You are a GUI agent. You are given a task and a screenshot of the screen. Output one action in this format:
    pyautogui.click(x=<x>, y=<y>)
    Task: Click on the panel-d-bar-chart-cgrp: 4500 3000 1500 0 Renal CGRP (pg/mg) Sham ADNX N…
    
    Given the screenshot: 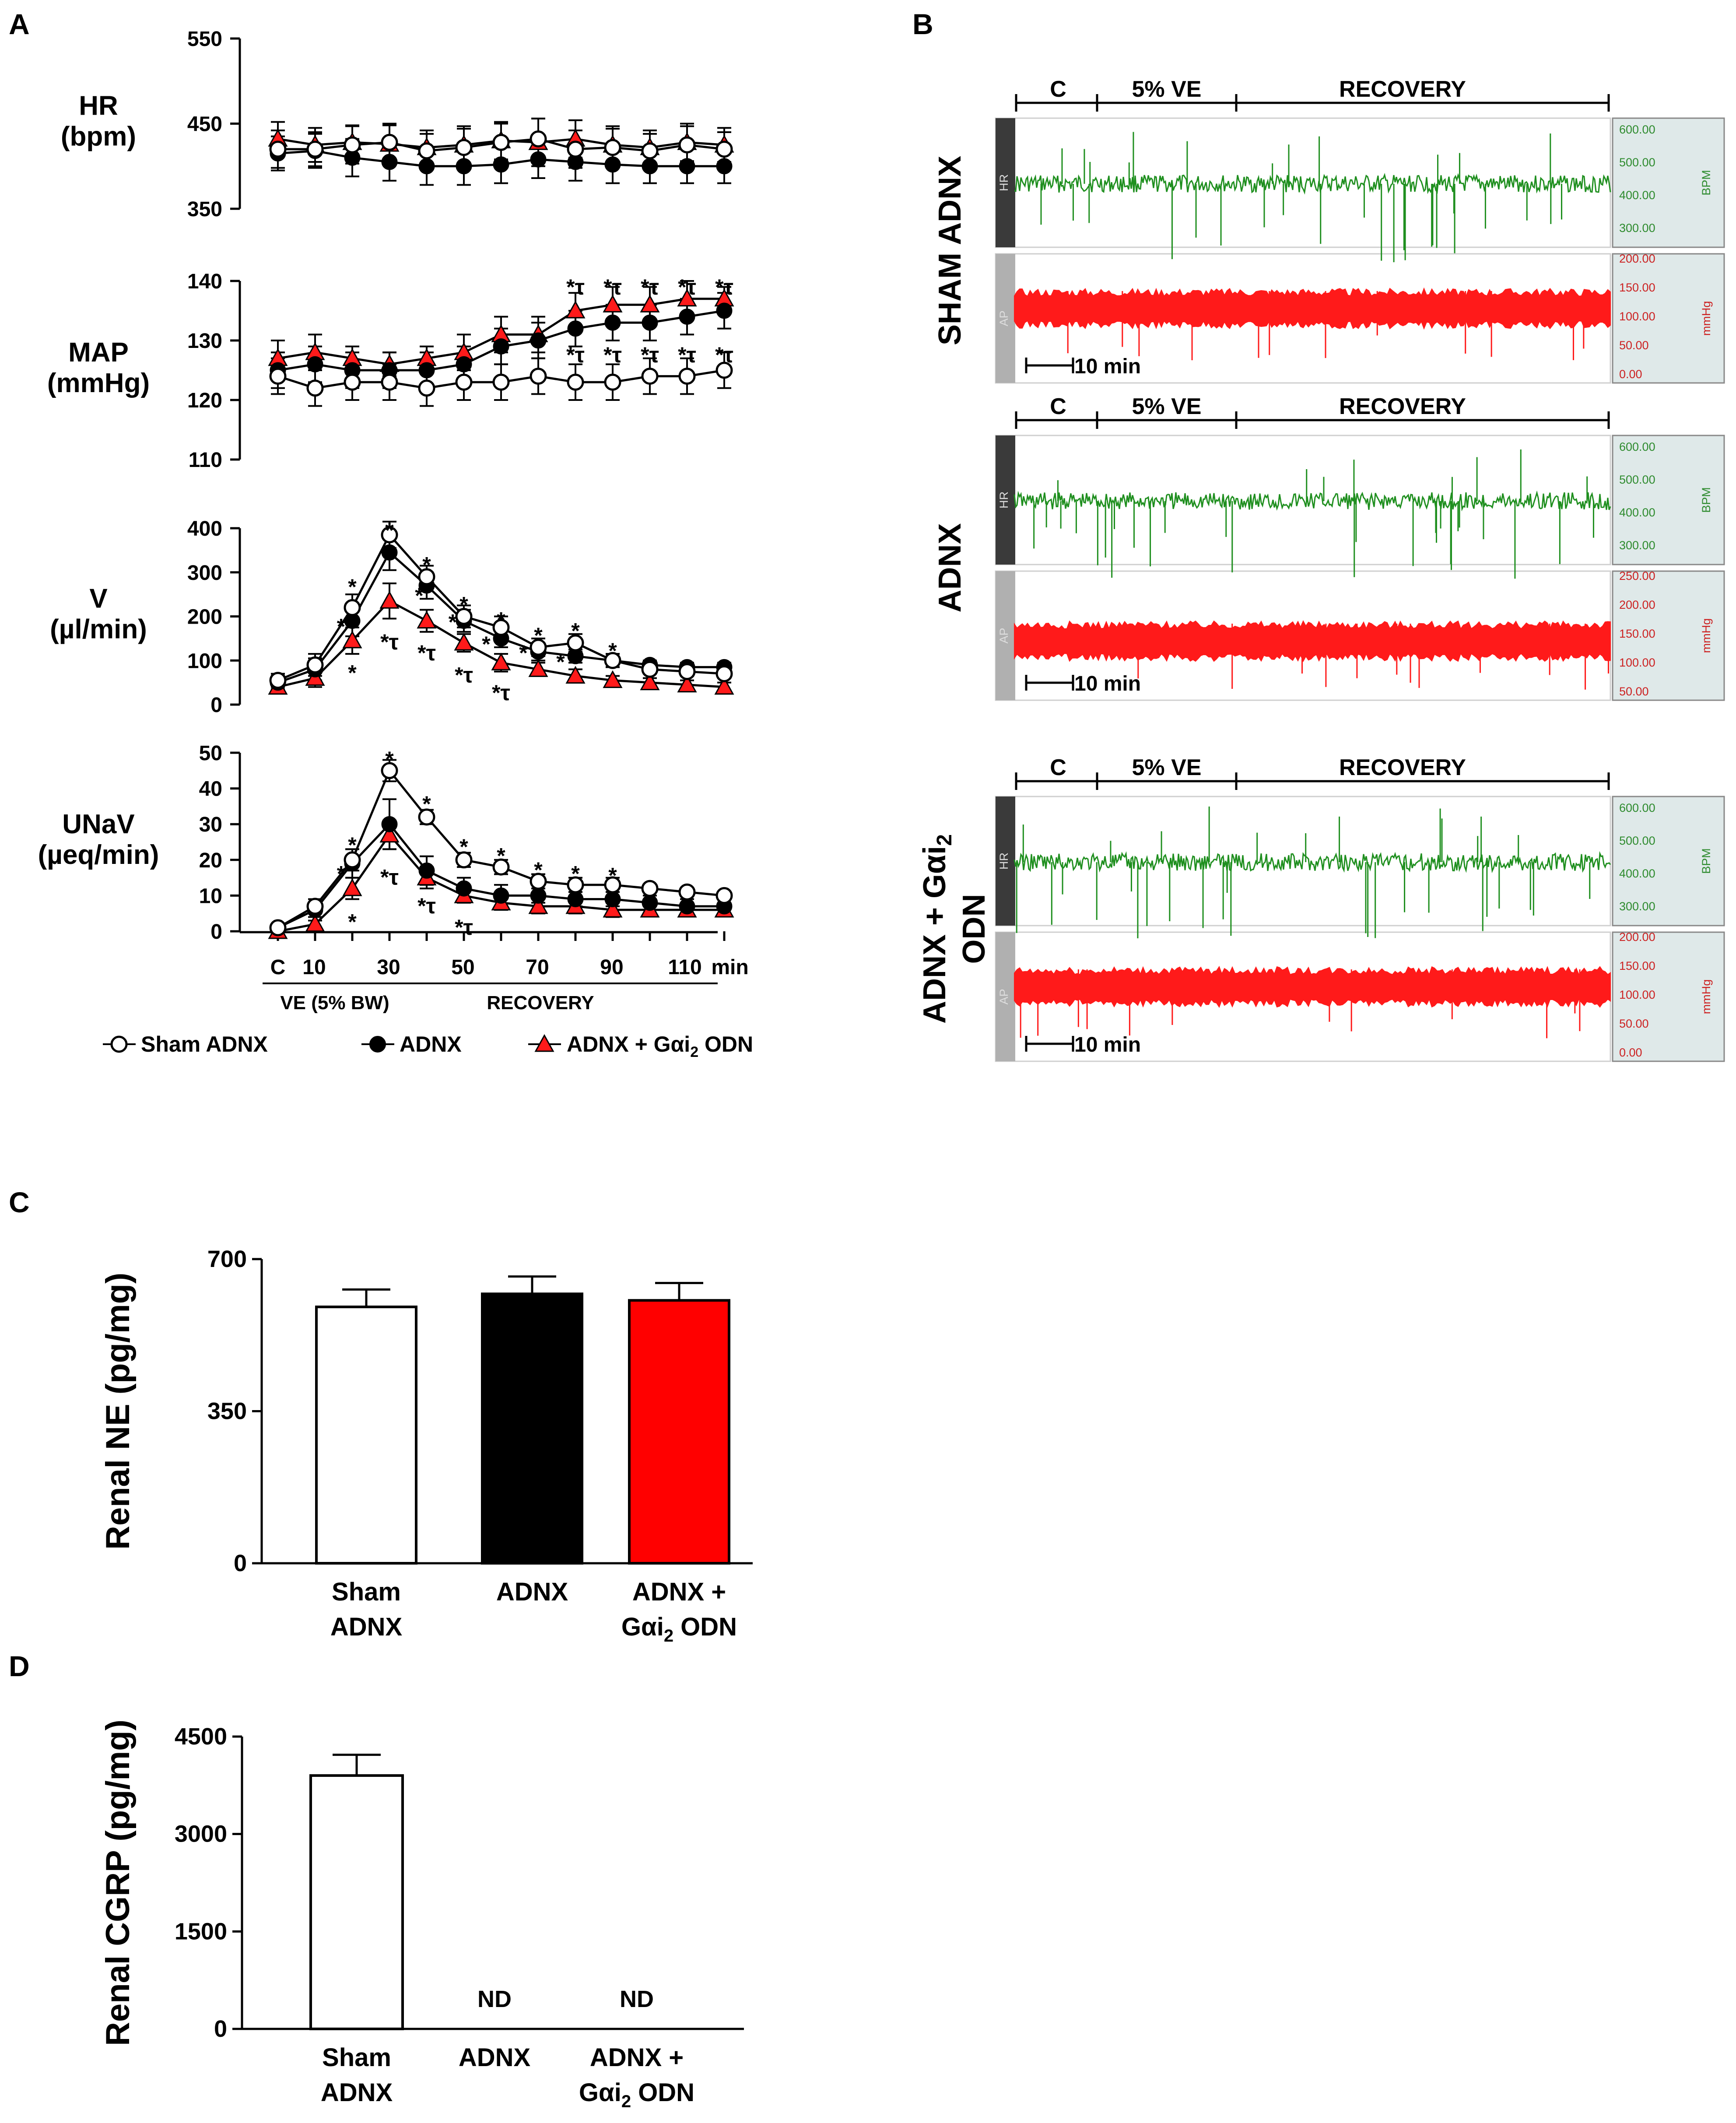 What is the action you would take?
    pyautogui.click(x=421, y=1915)
    